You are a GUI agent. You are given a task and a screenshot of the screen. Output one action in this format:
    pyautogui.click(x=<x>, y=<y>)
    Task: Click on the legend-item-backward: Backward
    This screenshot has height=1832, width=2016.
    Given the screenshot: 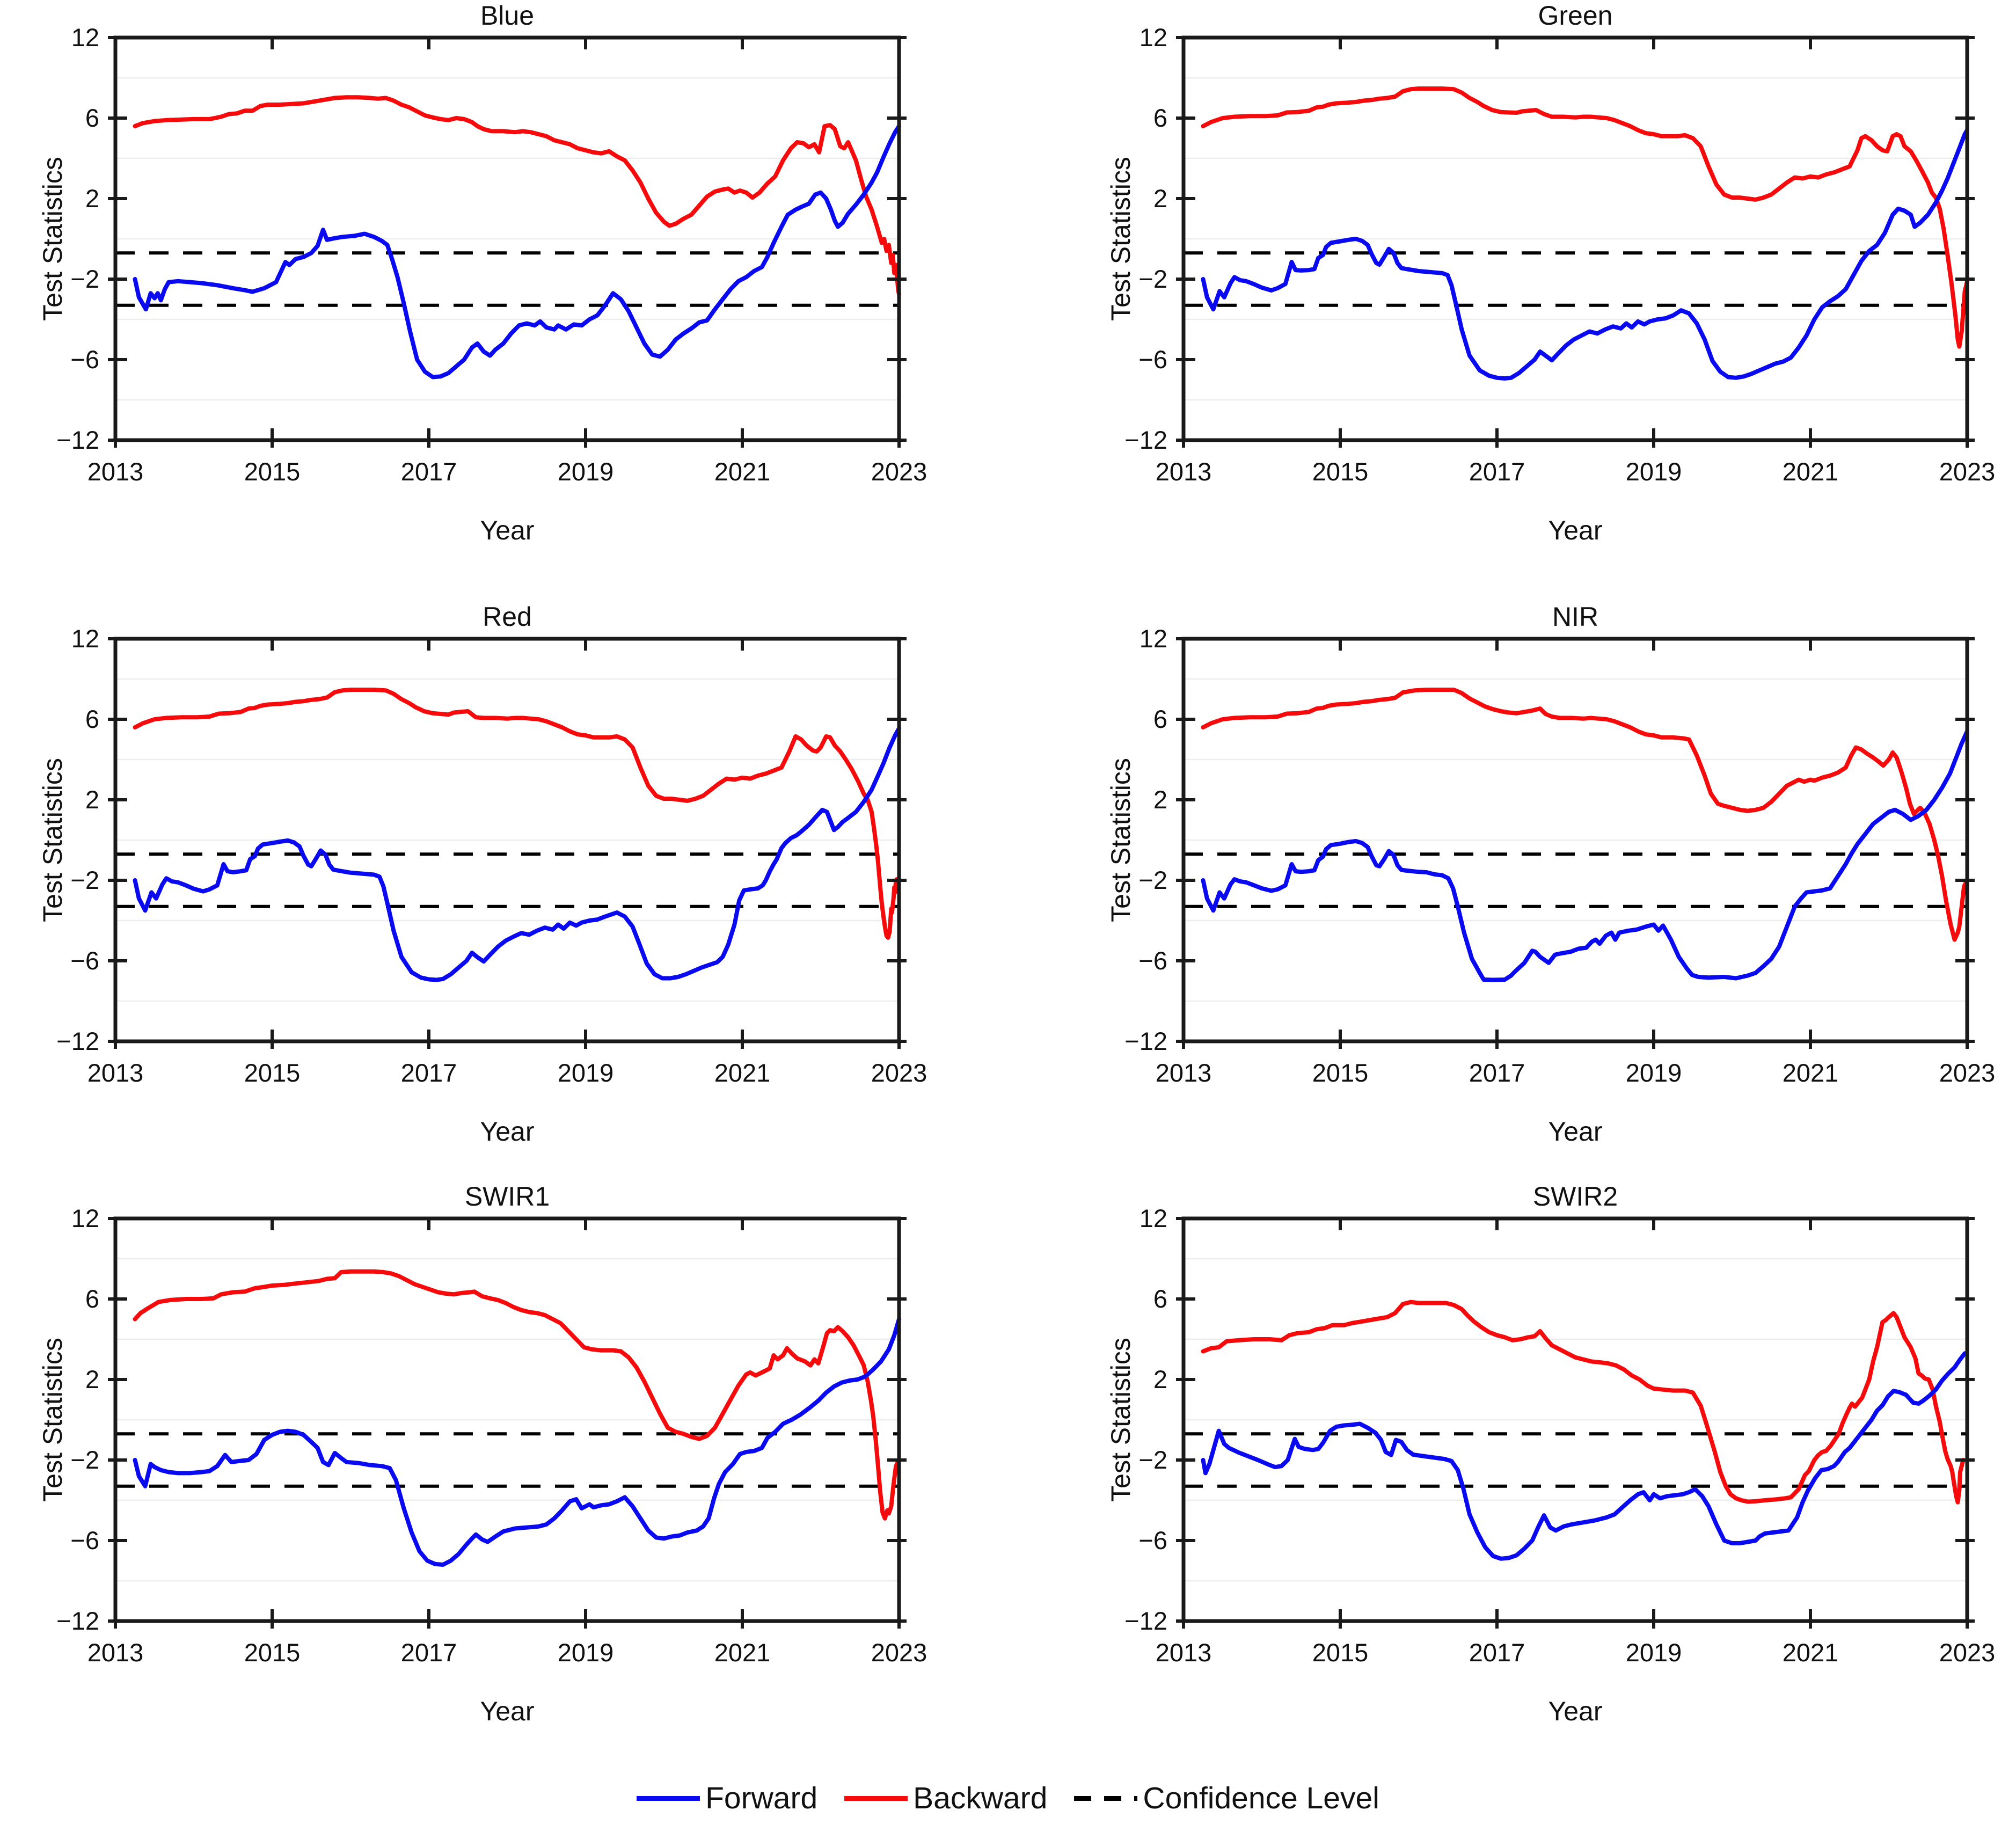 What is the action you would take?
    pyautogui.click(x=945, y=1798)
    